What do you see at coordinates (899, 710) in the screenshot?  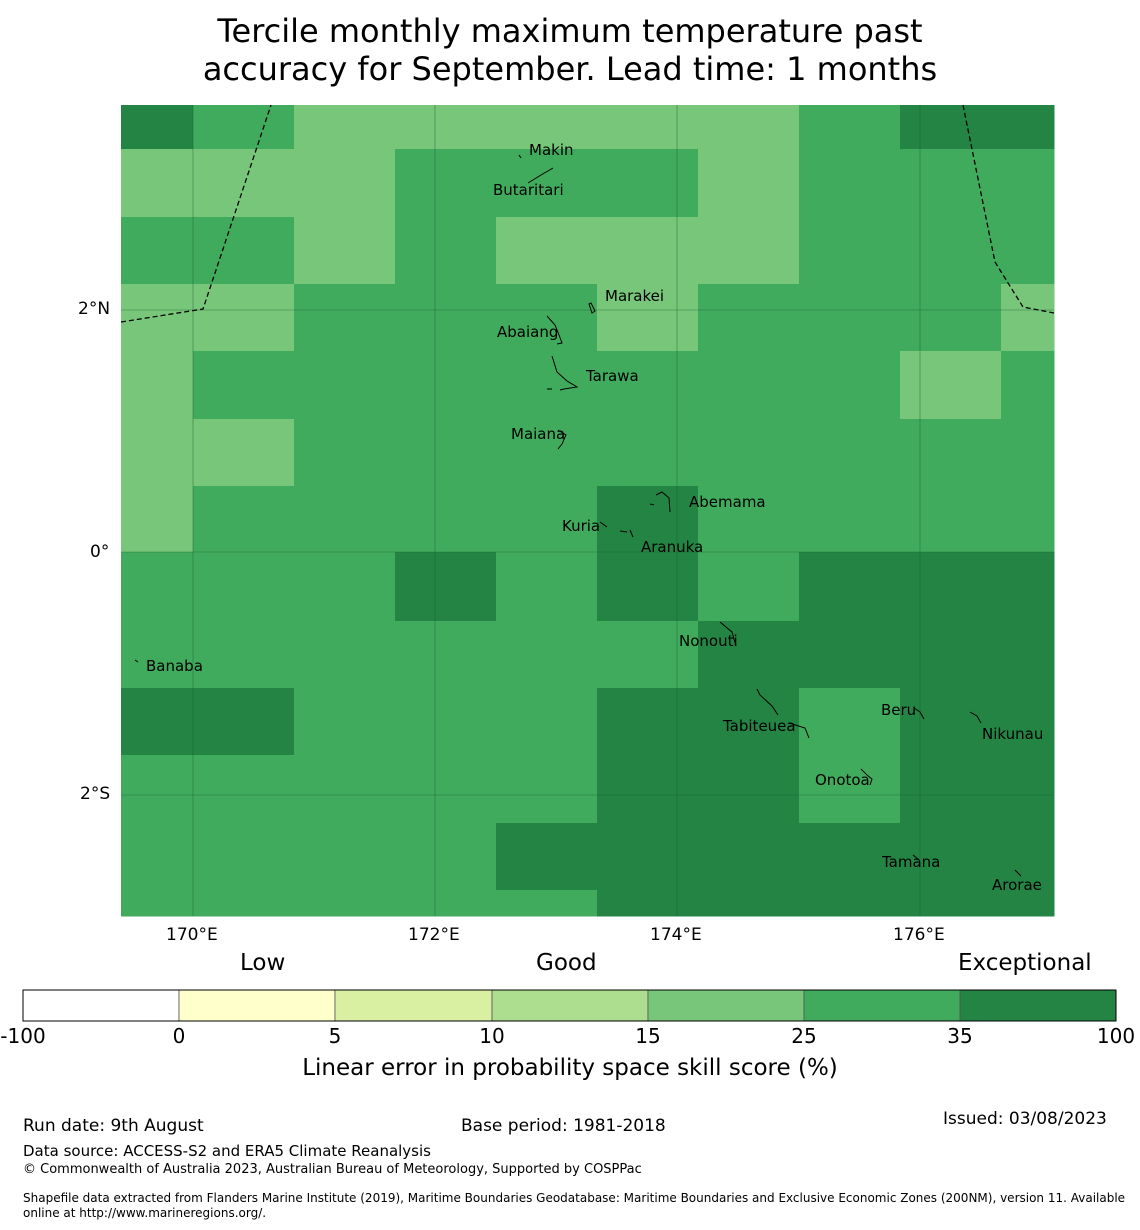 I see `island-label-beru: Beru` at bounding box center [899, 710].